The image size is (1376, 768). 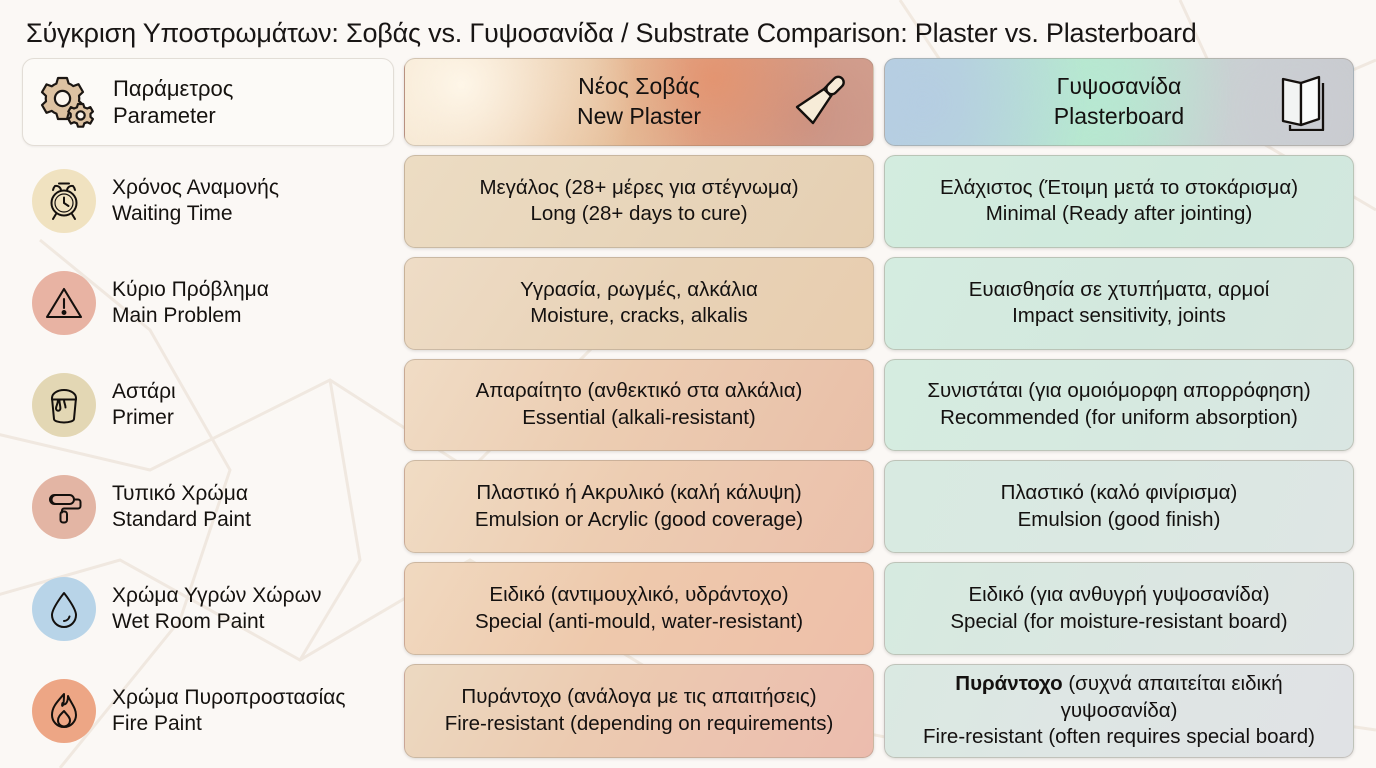 I want to click on row-label-text: Χρόνος Αναμονής Waiting Time, so click(x=195, y=201).